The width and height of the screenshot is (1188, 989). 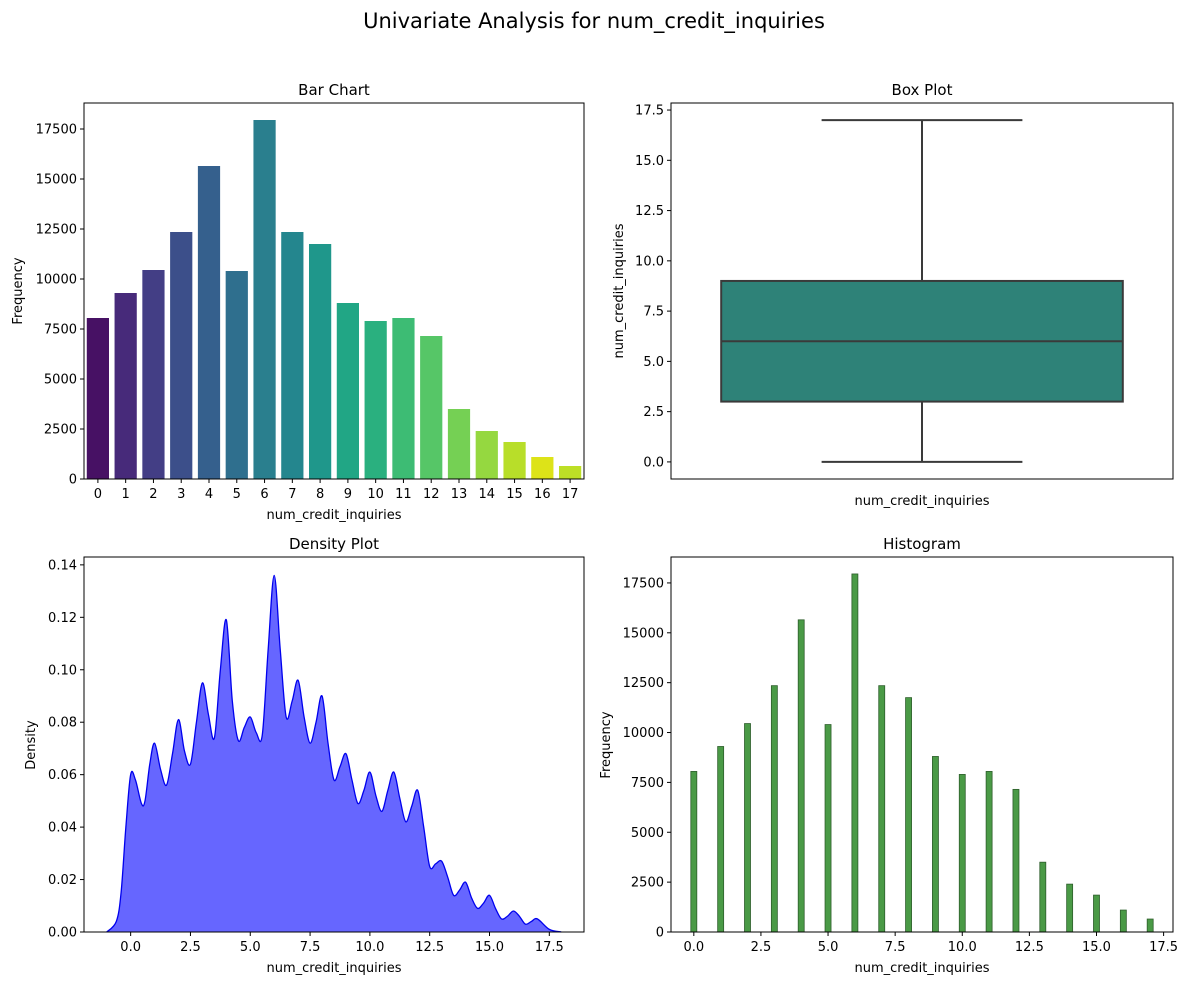 I want to click on bar-chart-x-ticks: 0 1 2 3 4 5 6 7 8 9 10 11 12 13 14 15 16 17, so click(x=336, y=490).